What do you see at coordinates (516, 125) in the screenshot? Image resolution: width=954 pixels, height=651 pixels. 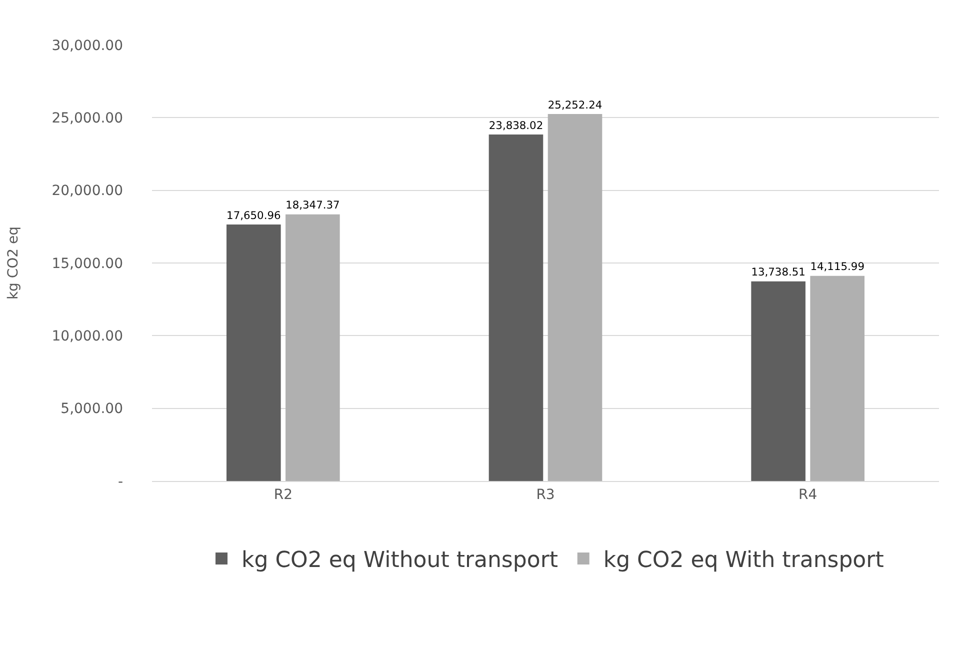 I see `data-label: 23,838.02` at bounding box center [516, 125].